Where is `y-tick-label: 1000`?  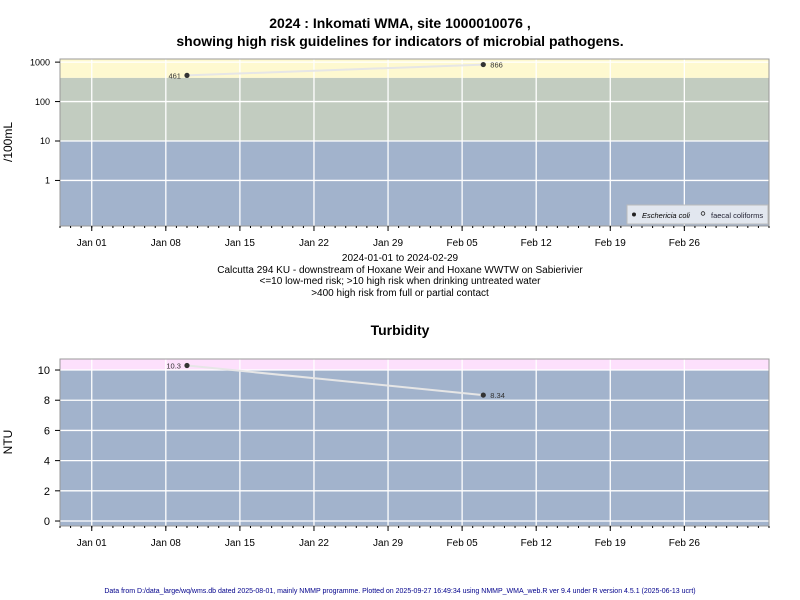 y-tick-label: 1000 is located at coordinates (40, 62).